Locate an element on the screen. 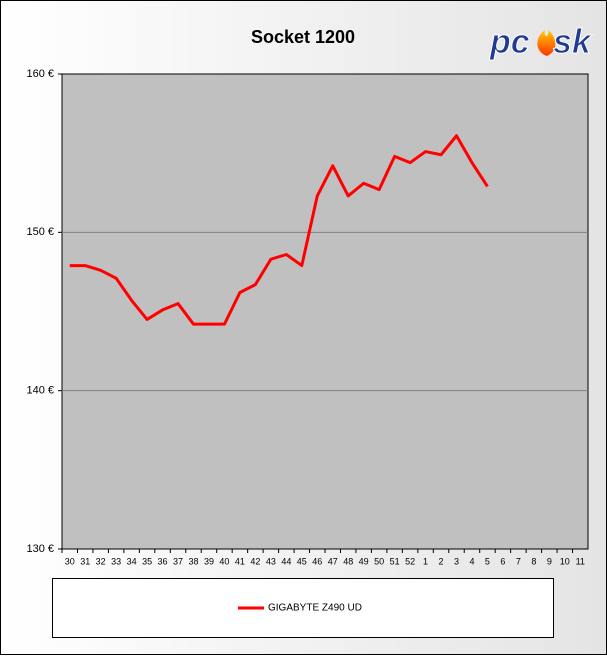 This screenshot has width=607, height=660. x-tick-label: 1 is located at coordinates (425, 561).